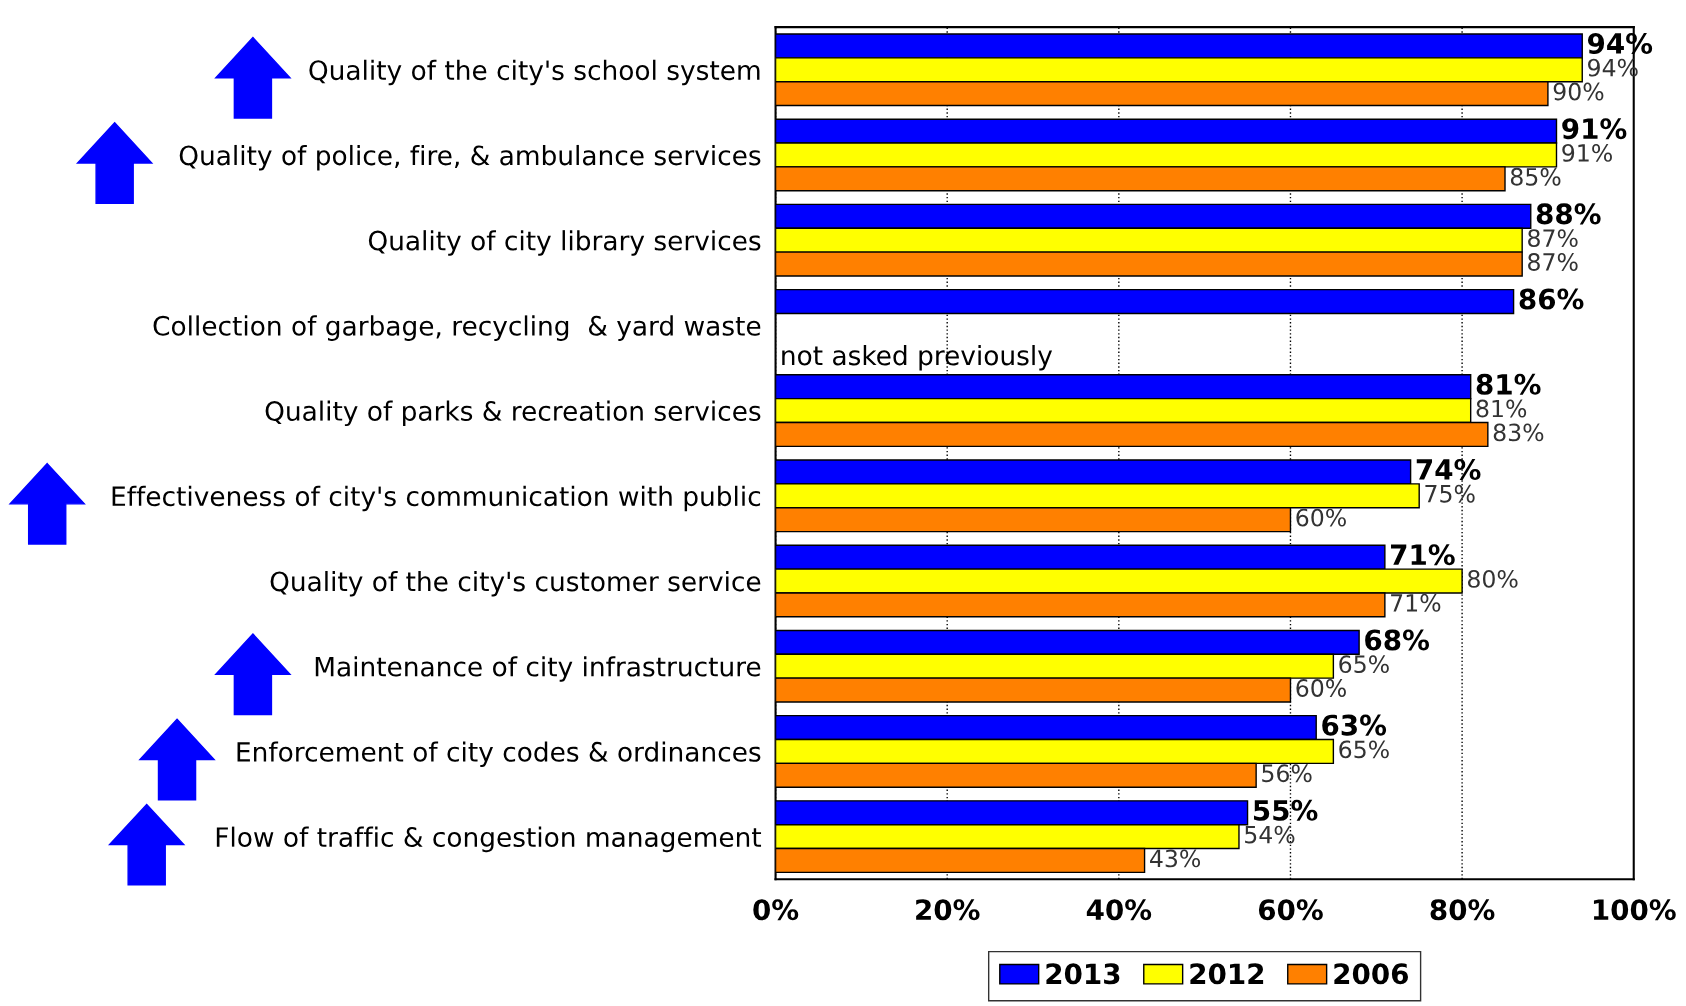 Image resolution: width=1686 pixels, height=1006 pixels. Describe the element at coordinates (1354, 725) in the screenshot. I see `data-label: 63%` at that location.